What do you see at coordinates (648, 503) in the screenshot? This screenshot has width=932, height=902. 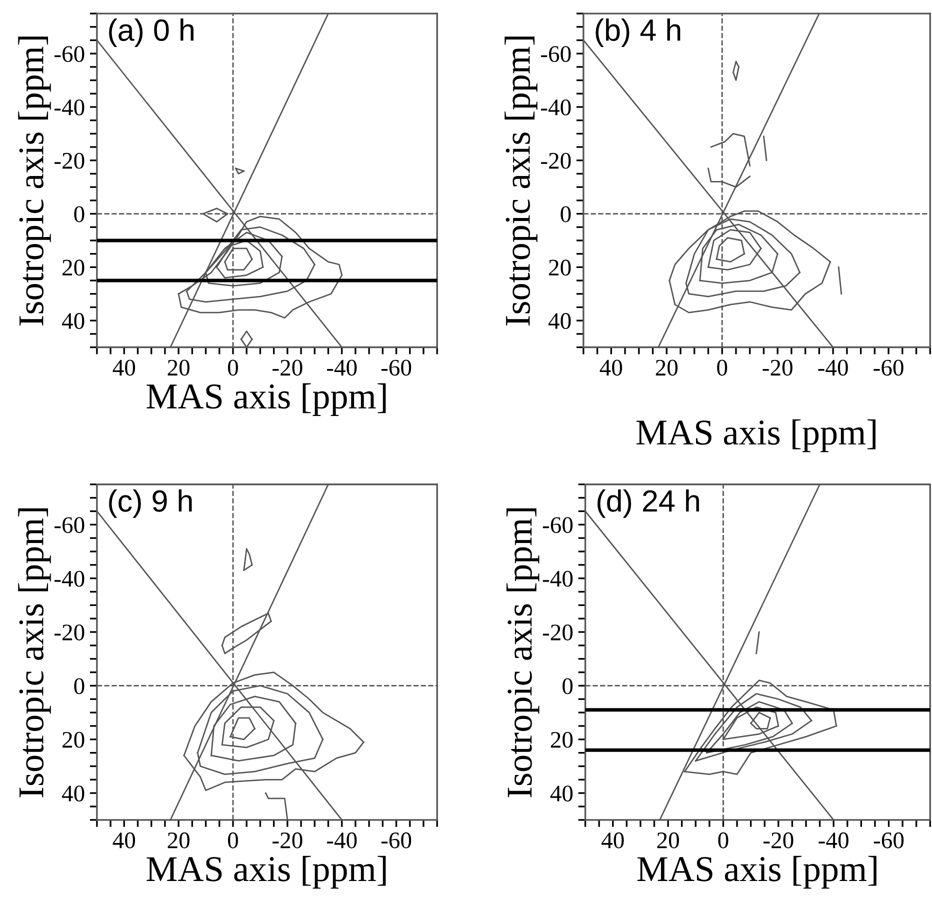 I see `chart-title: (d) 24 h` at bounding box center [648, 503].